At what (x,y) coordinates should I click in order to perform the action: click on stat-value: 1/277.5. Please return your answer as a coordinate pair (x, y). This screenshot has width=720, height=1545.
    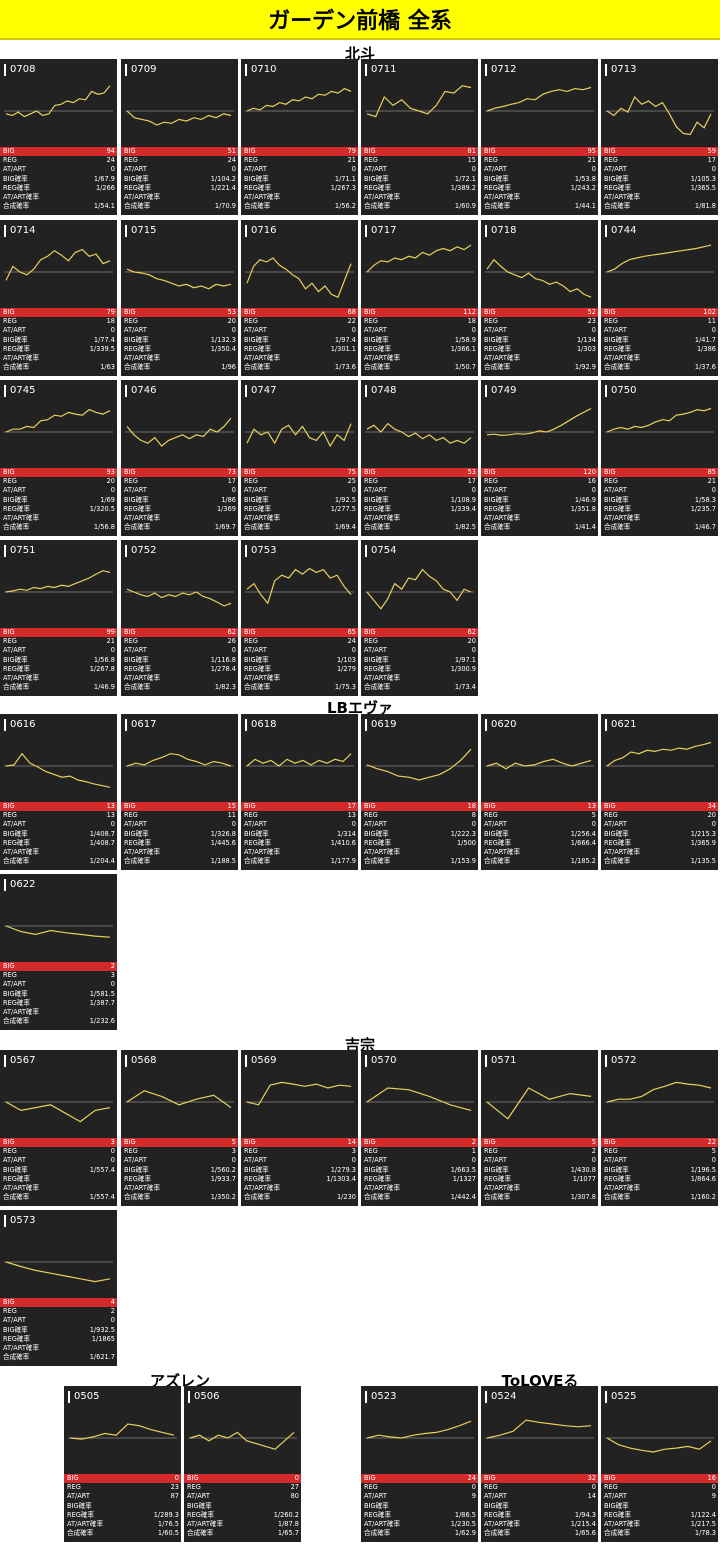
    Looking at the image, I should click on (343, 508).